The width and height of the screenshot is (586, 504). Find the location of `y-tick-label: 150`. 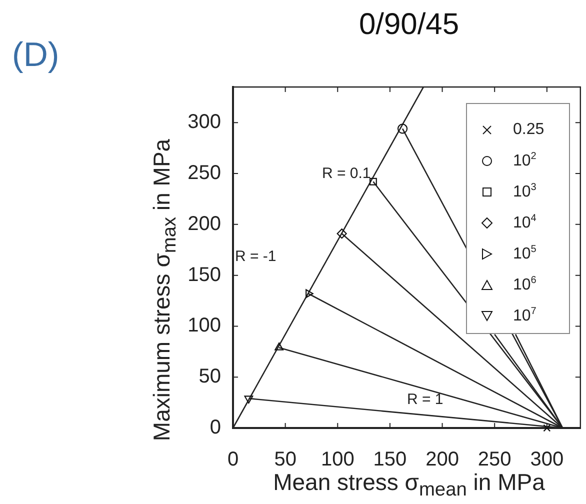

y-tick-label: 150 is located at coordinates (204, 275).